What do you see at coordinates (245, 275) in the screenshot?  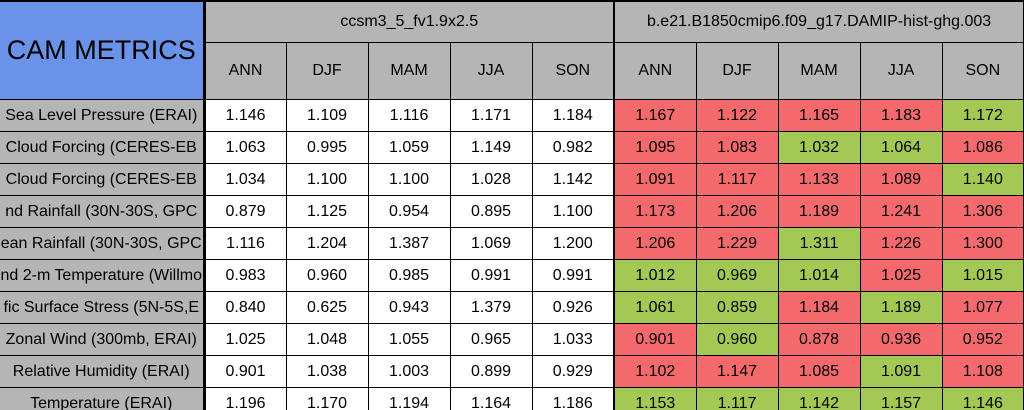 I see `metric-value-m1: 0.983` at bounding box center [245, 275].